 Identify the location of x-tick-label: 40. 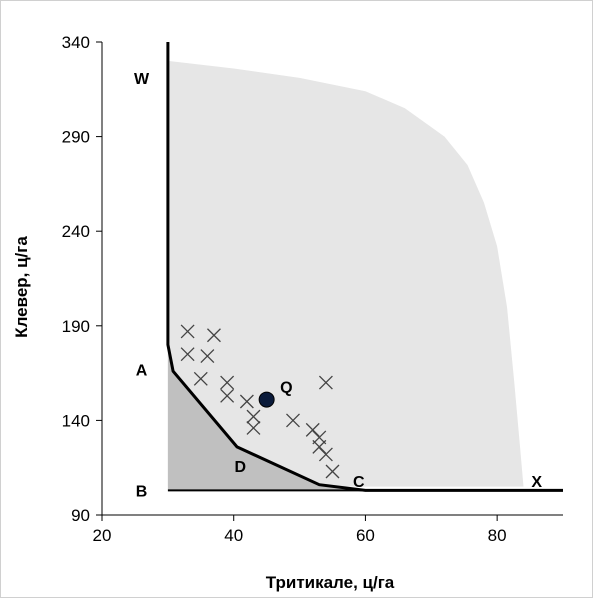
(233, 535).